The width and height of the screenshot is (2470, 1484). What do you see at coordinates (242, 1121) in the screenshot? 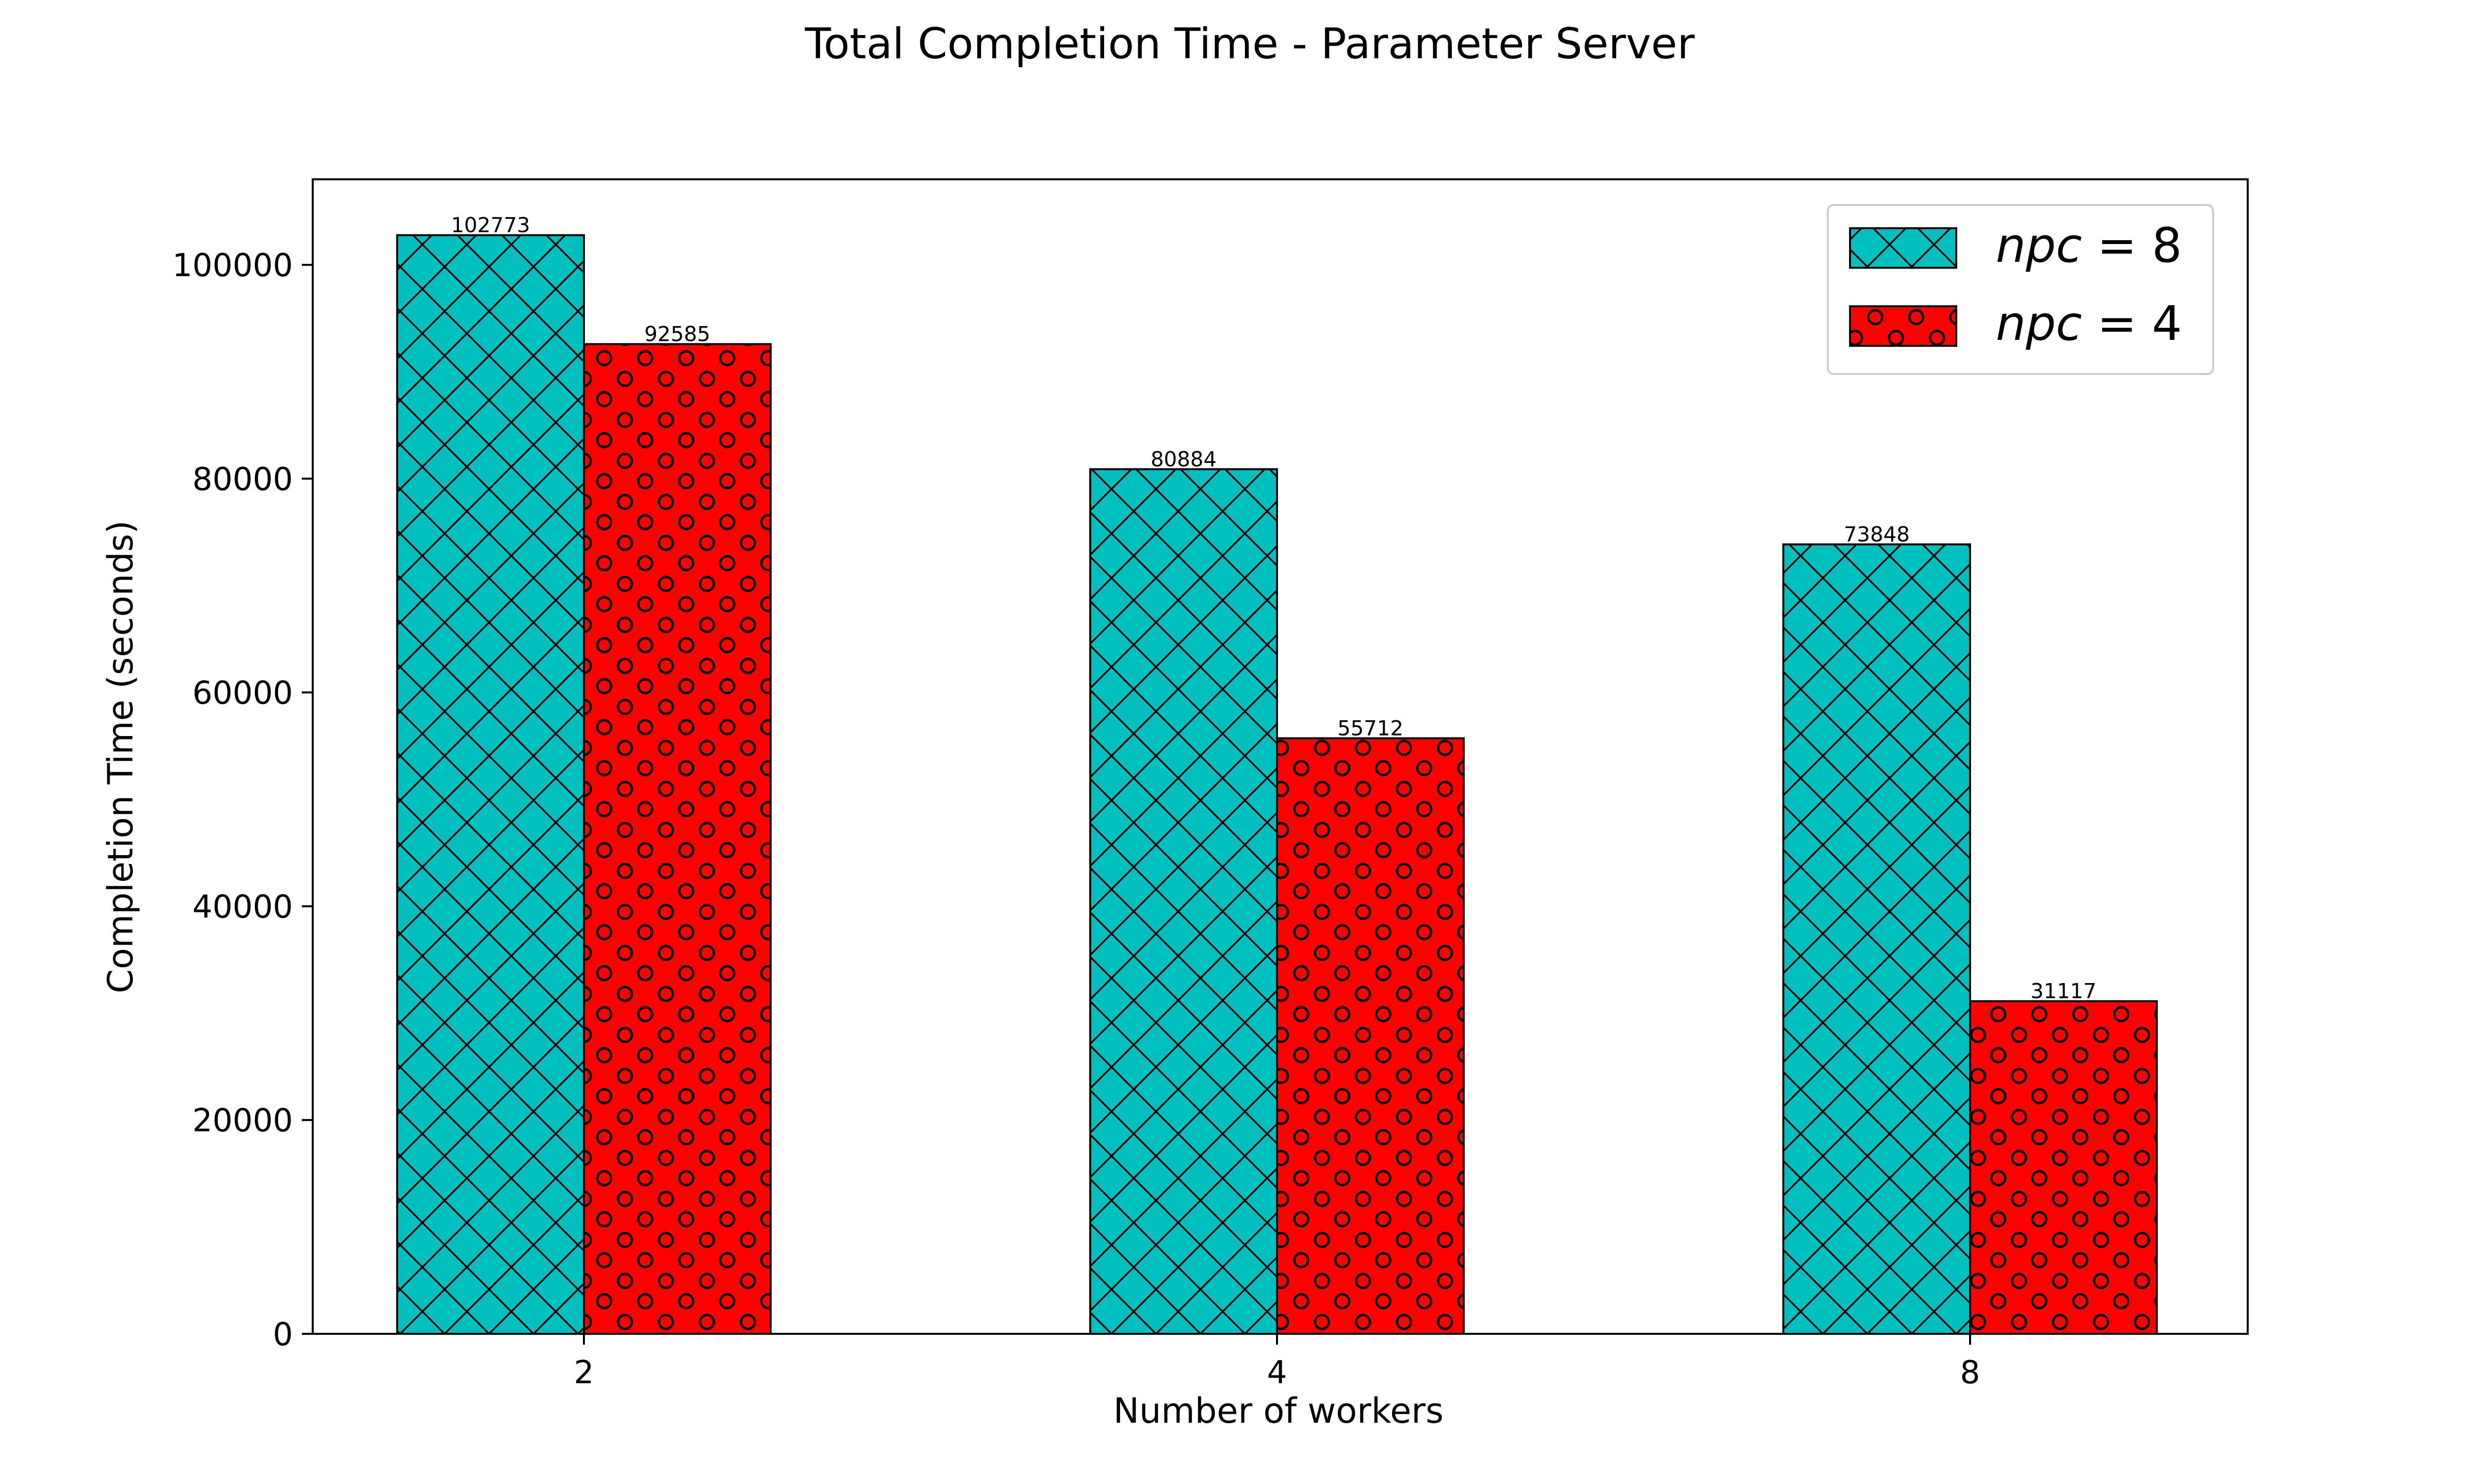
I see `y-tick-label: 20000` at bounding box center [242, 1121].